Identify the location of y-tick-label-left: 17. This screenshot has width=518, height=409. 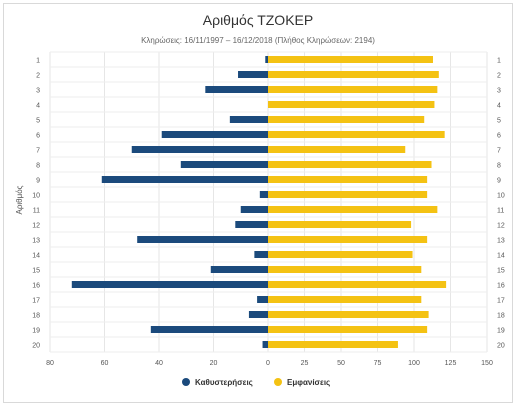
(36, 301).